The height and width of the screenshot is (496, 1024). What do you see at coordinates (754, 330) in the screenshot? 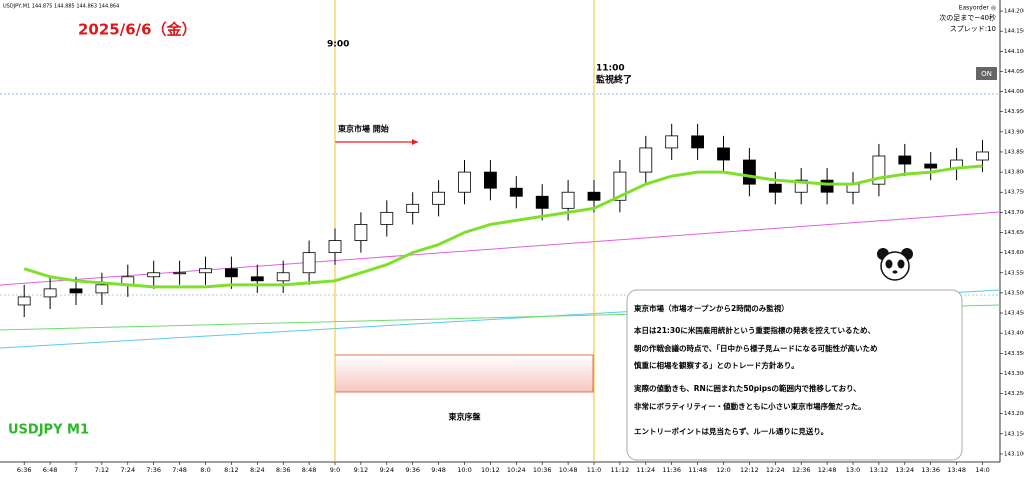
I see `note-line: 本日は21:30に米国雇用統計という重要指標の発表を控えているため、` at bounding box center [754, 330].